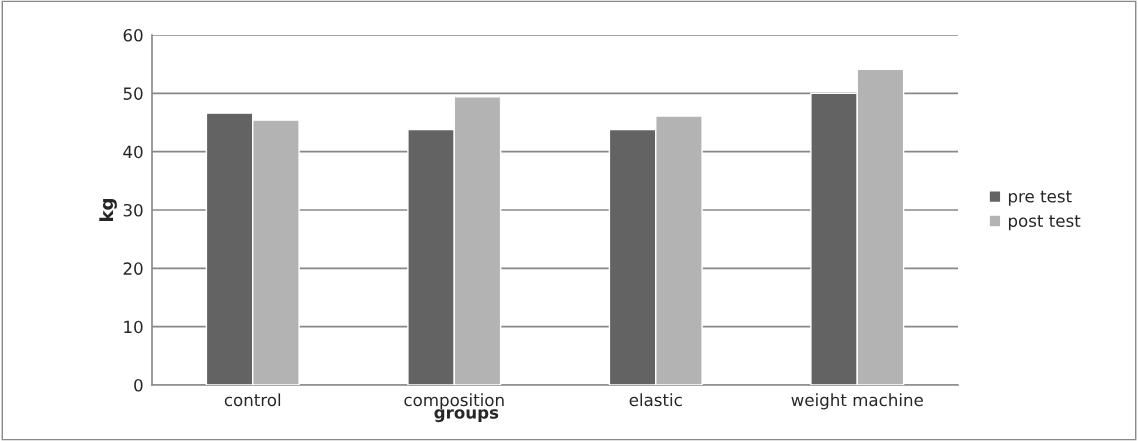  What do you see at coordinates (133, 210) in the screenshot?
I see `y-tick-label: 30` at bounding box center [133, 210].